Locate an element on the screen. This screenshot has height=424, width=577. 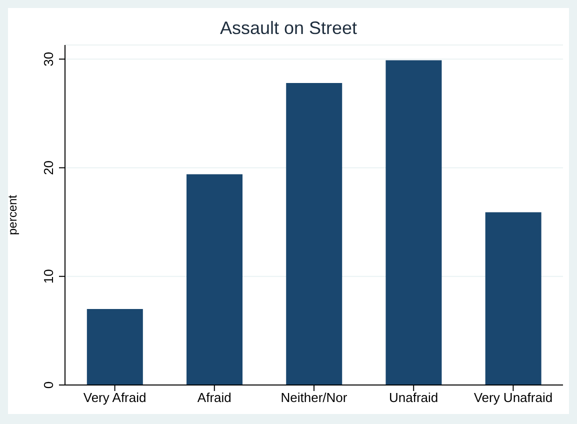
x-tick-label: Neither/Nor is located at coordinates (314, 398).